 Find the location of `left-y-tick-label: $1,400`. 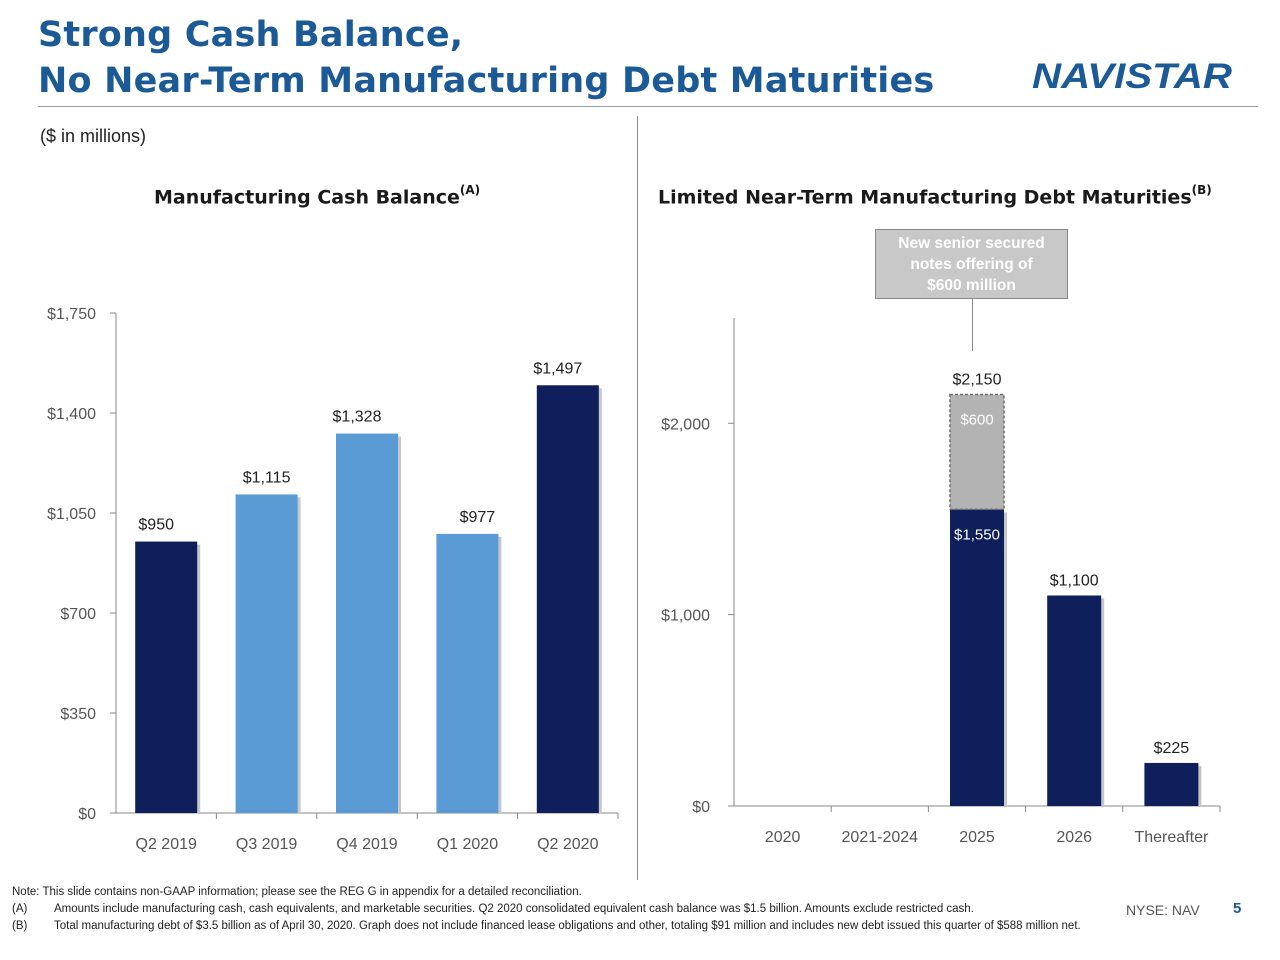

left-y-tick-label: $1,400 is located at coordinates (71, 414).